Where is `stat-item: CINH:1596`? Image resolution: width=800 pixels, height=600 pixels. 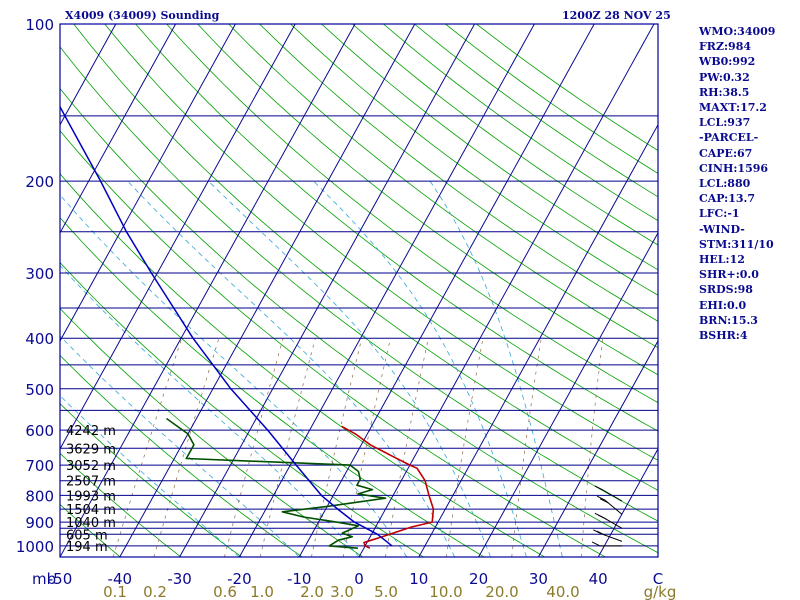 stat-item: CINH:1596 is located at coordinates (734, 168).